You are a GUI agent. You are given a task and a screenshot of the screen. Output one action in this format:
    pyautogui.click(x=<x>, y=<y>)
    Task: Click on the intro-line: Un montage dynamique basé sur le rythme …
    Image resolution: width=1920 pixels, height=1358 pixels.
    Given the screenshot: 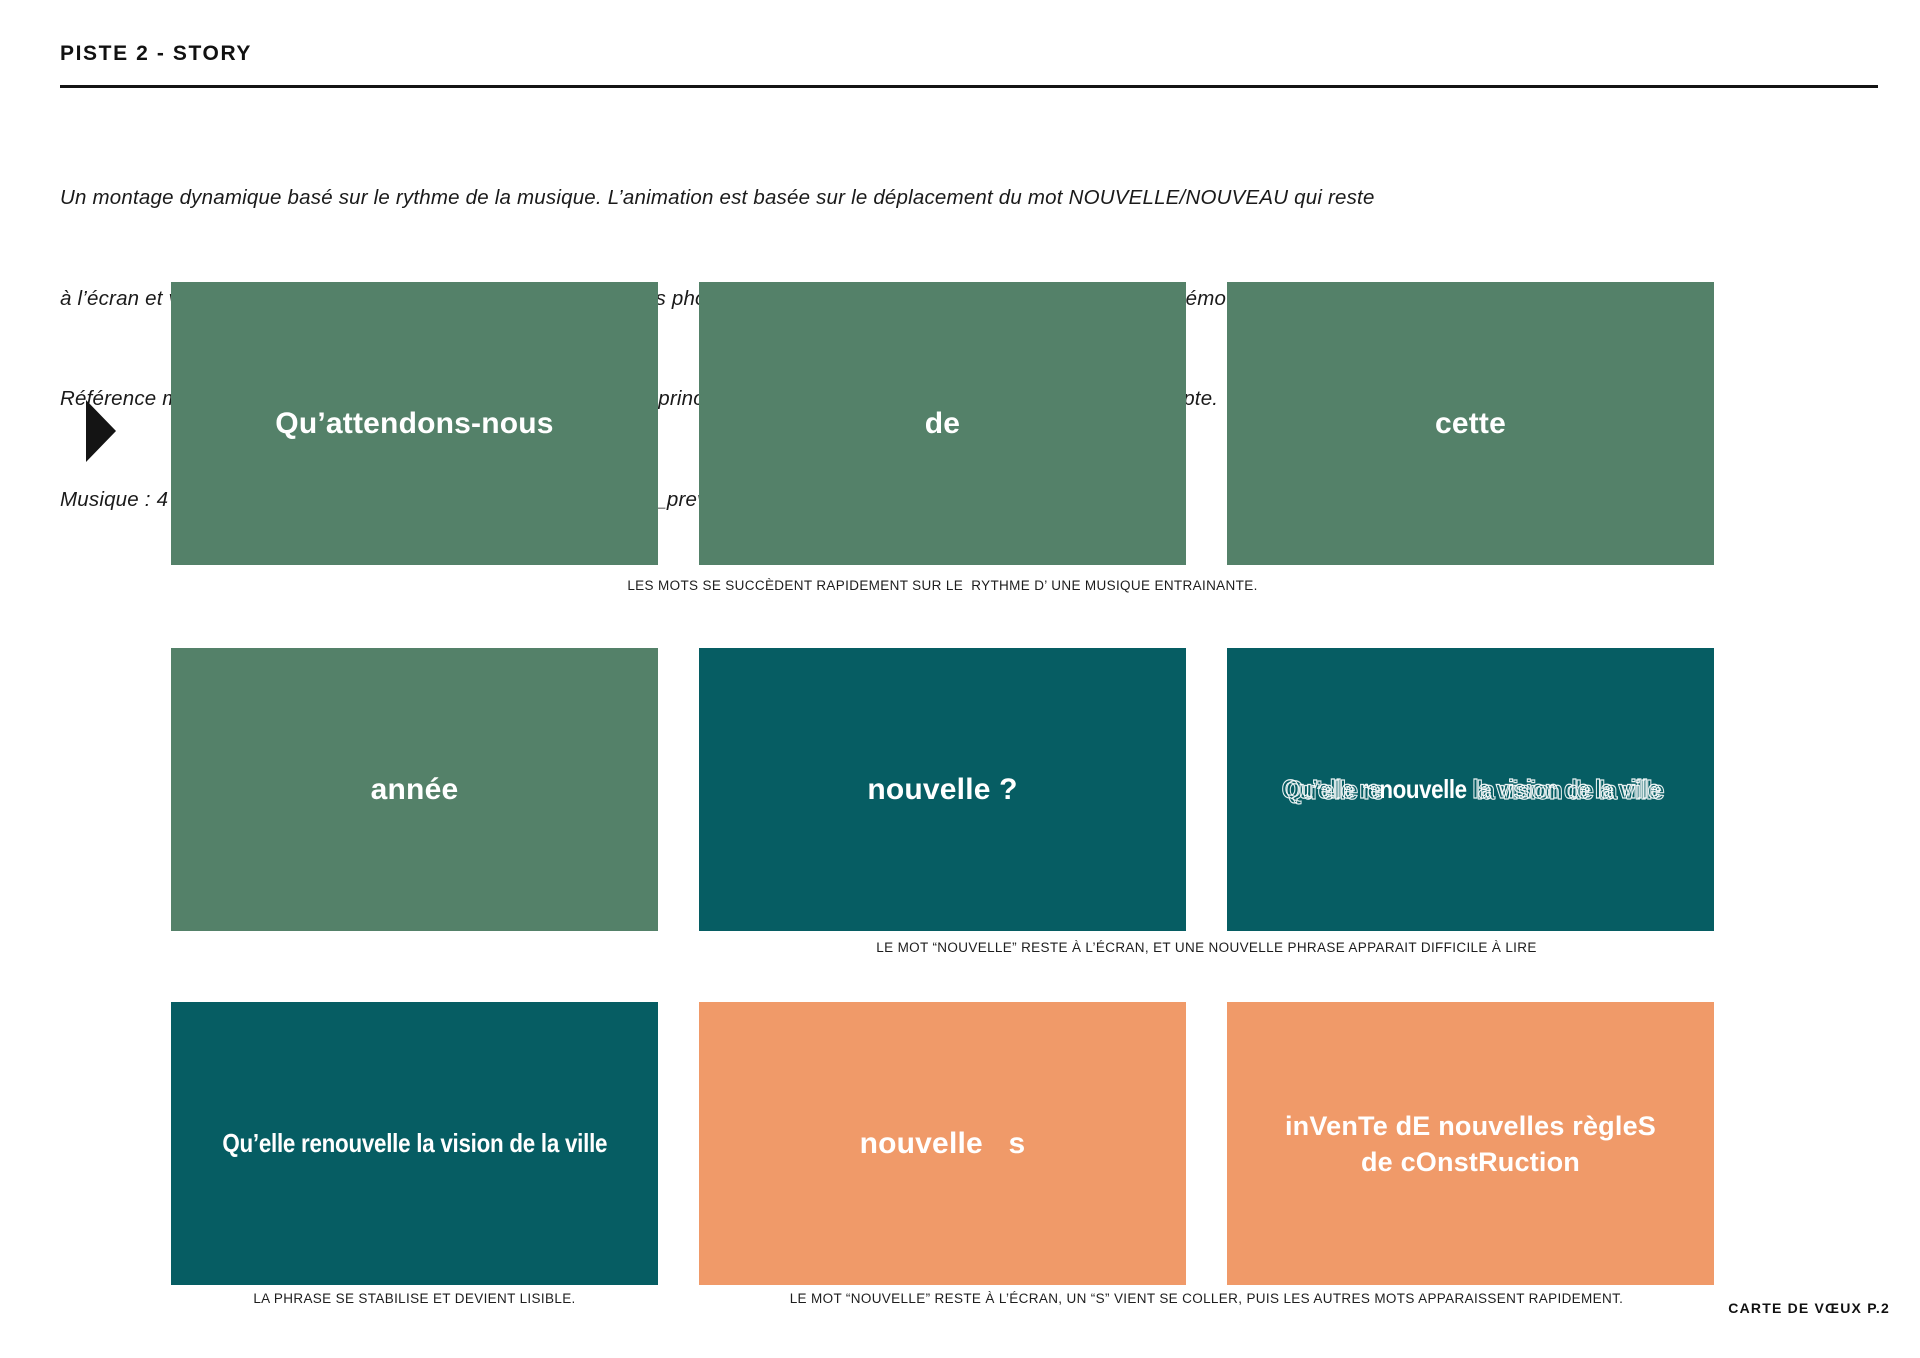 What is the action you would take?
    pyautogui.click(x=717, y=197)
    